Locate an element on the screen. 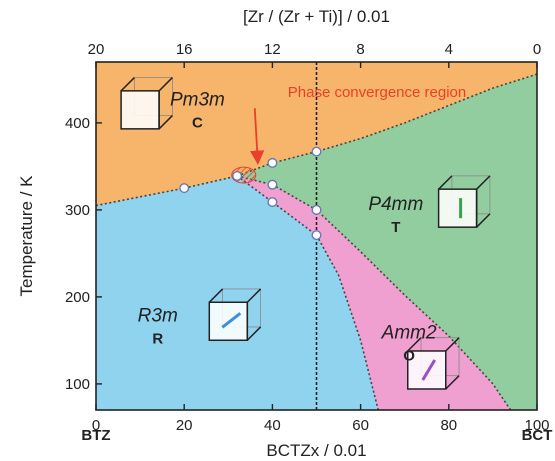 The width and height of the screenshot is (555, 461). phase-symbol-rhombohedral: R3m is located at coordinates (158, 315).